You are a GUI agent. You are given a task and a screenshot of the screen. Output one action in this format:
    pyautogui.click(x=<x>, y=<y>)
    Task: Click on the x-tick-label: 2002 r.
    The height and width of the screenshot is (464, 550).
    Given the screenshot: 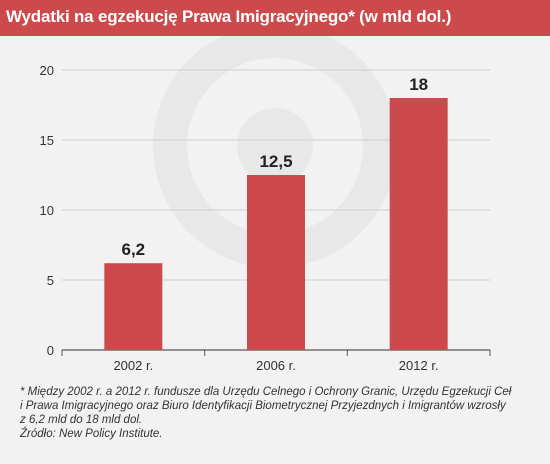 What is the action you would take?
    pyautogui.click(x=133, y=365)
    